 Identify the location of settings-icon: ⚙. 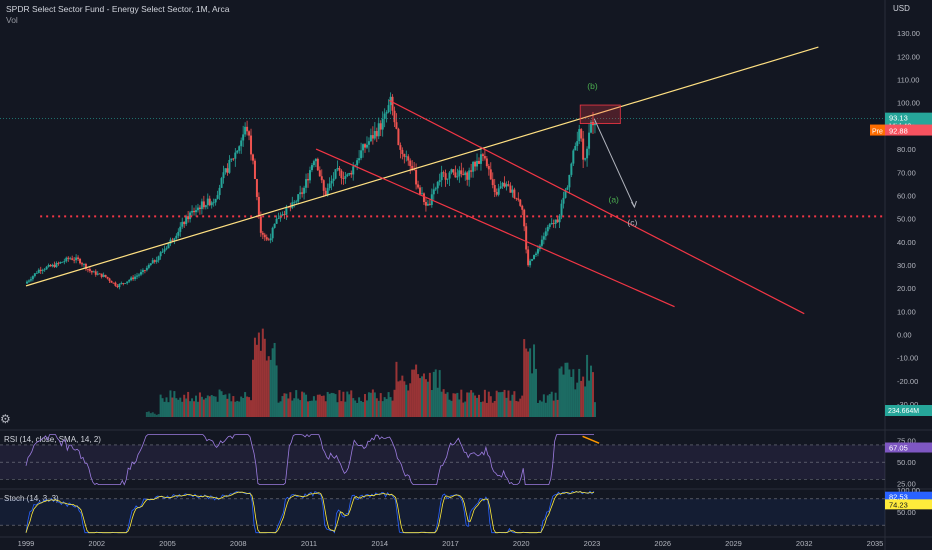
(5, 419).